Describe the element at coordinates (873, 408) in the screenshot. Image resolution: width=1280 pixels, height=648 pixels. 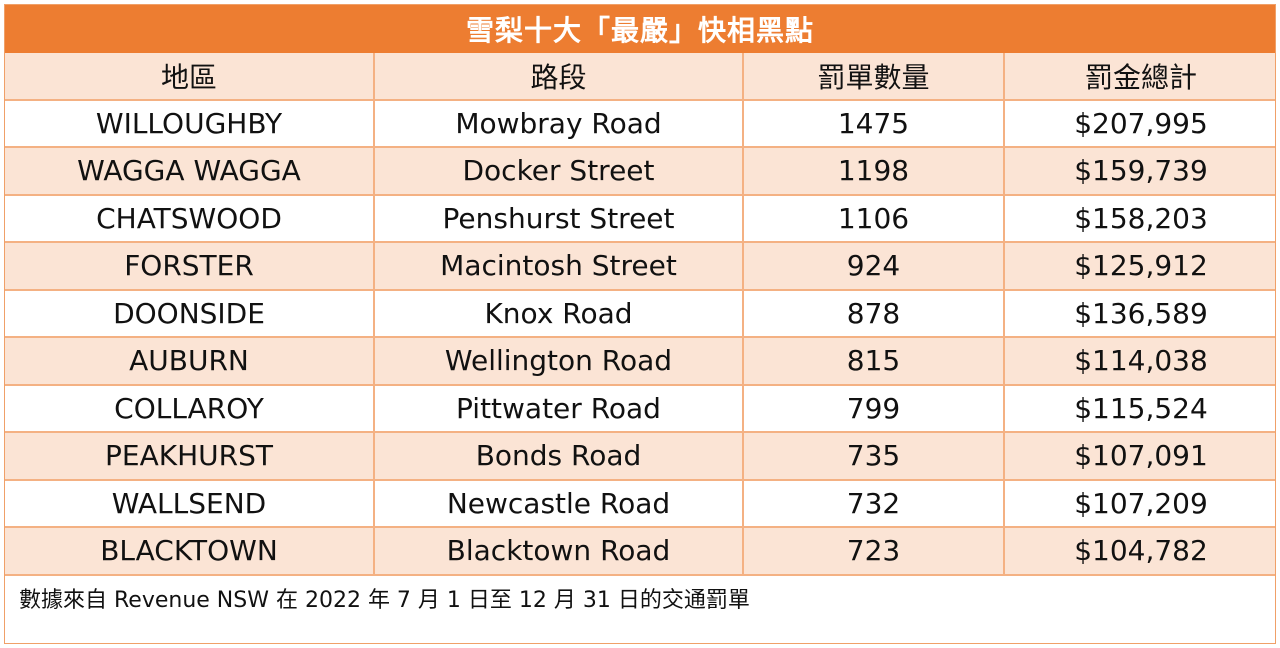
I see `cell-fine-count: 799` at that location.